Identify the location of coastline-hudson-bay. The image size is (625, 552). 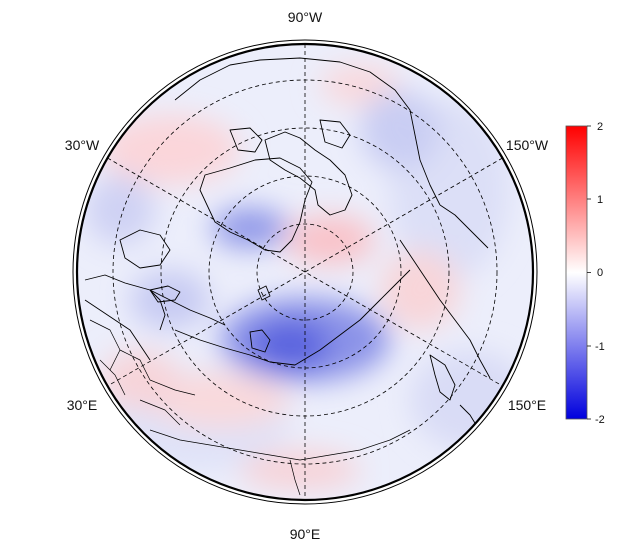
(145, 249).